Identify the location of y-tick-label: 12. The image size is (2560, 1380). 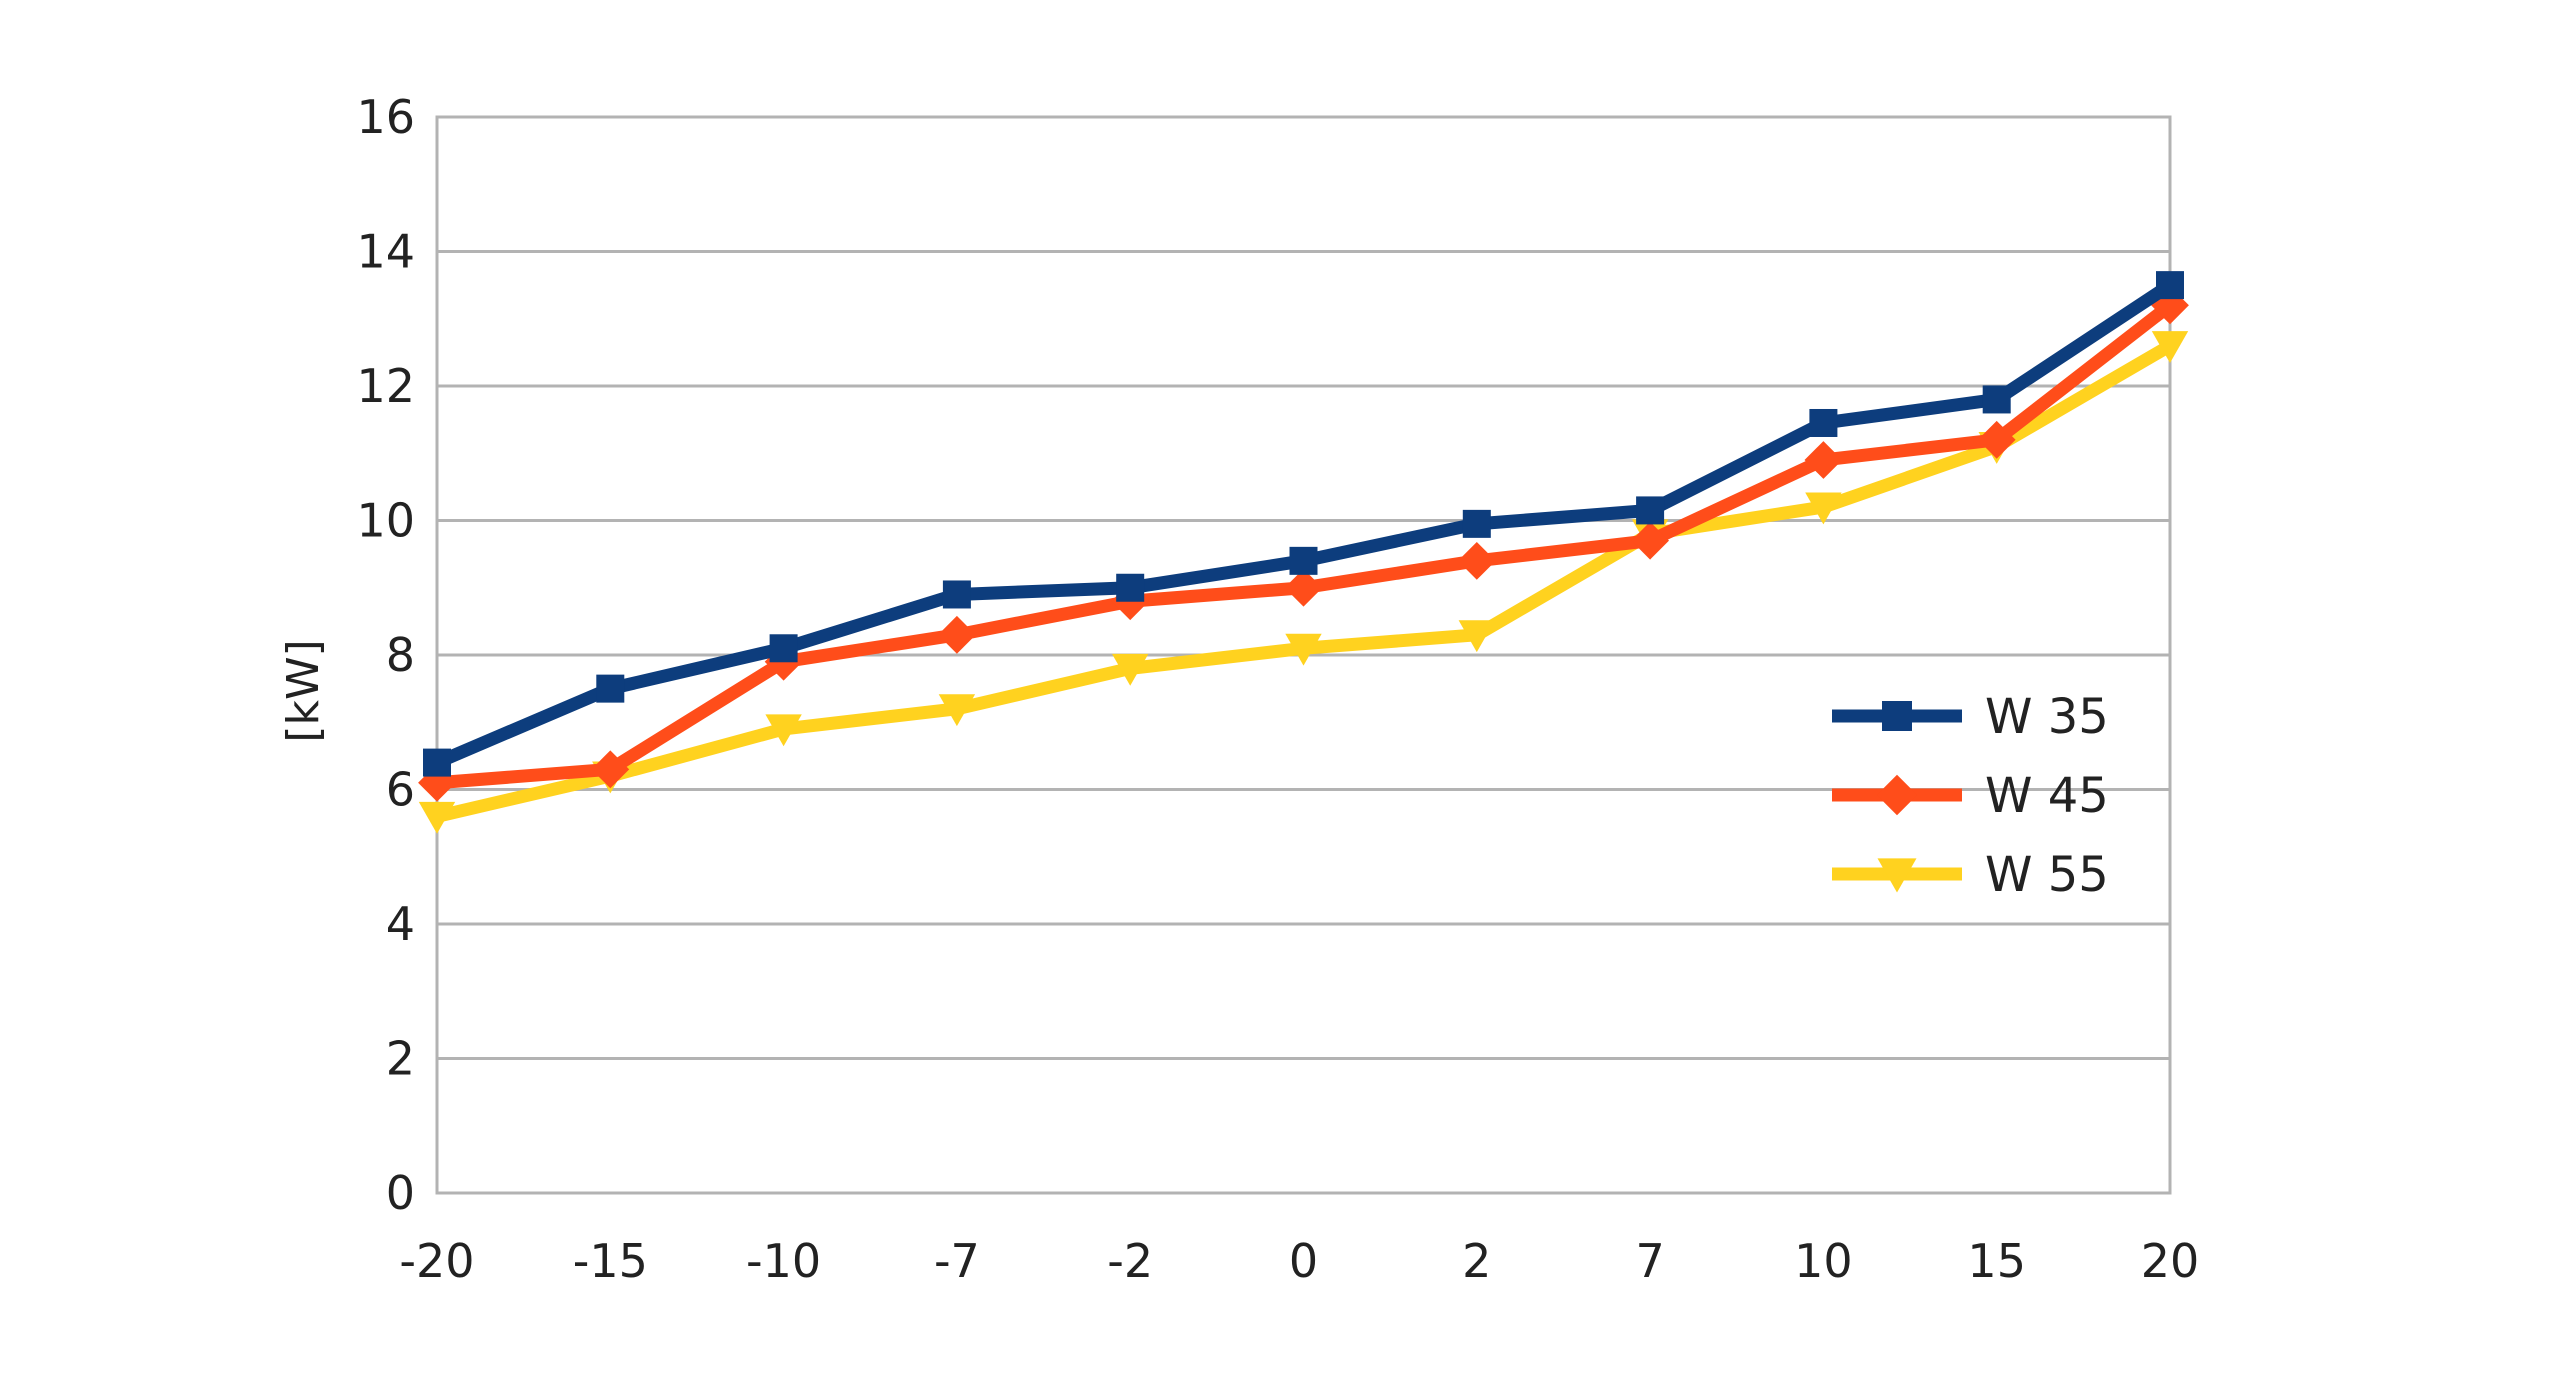
(385, 386).